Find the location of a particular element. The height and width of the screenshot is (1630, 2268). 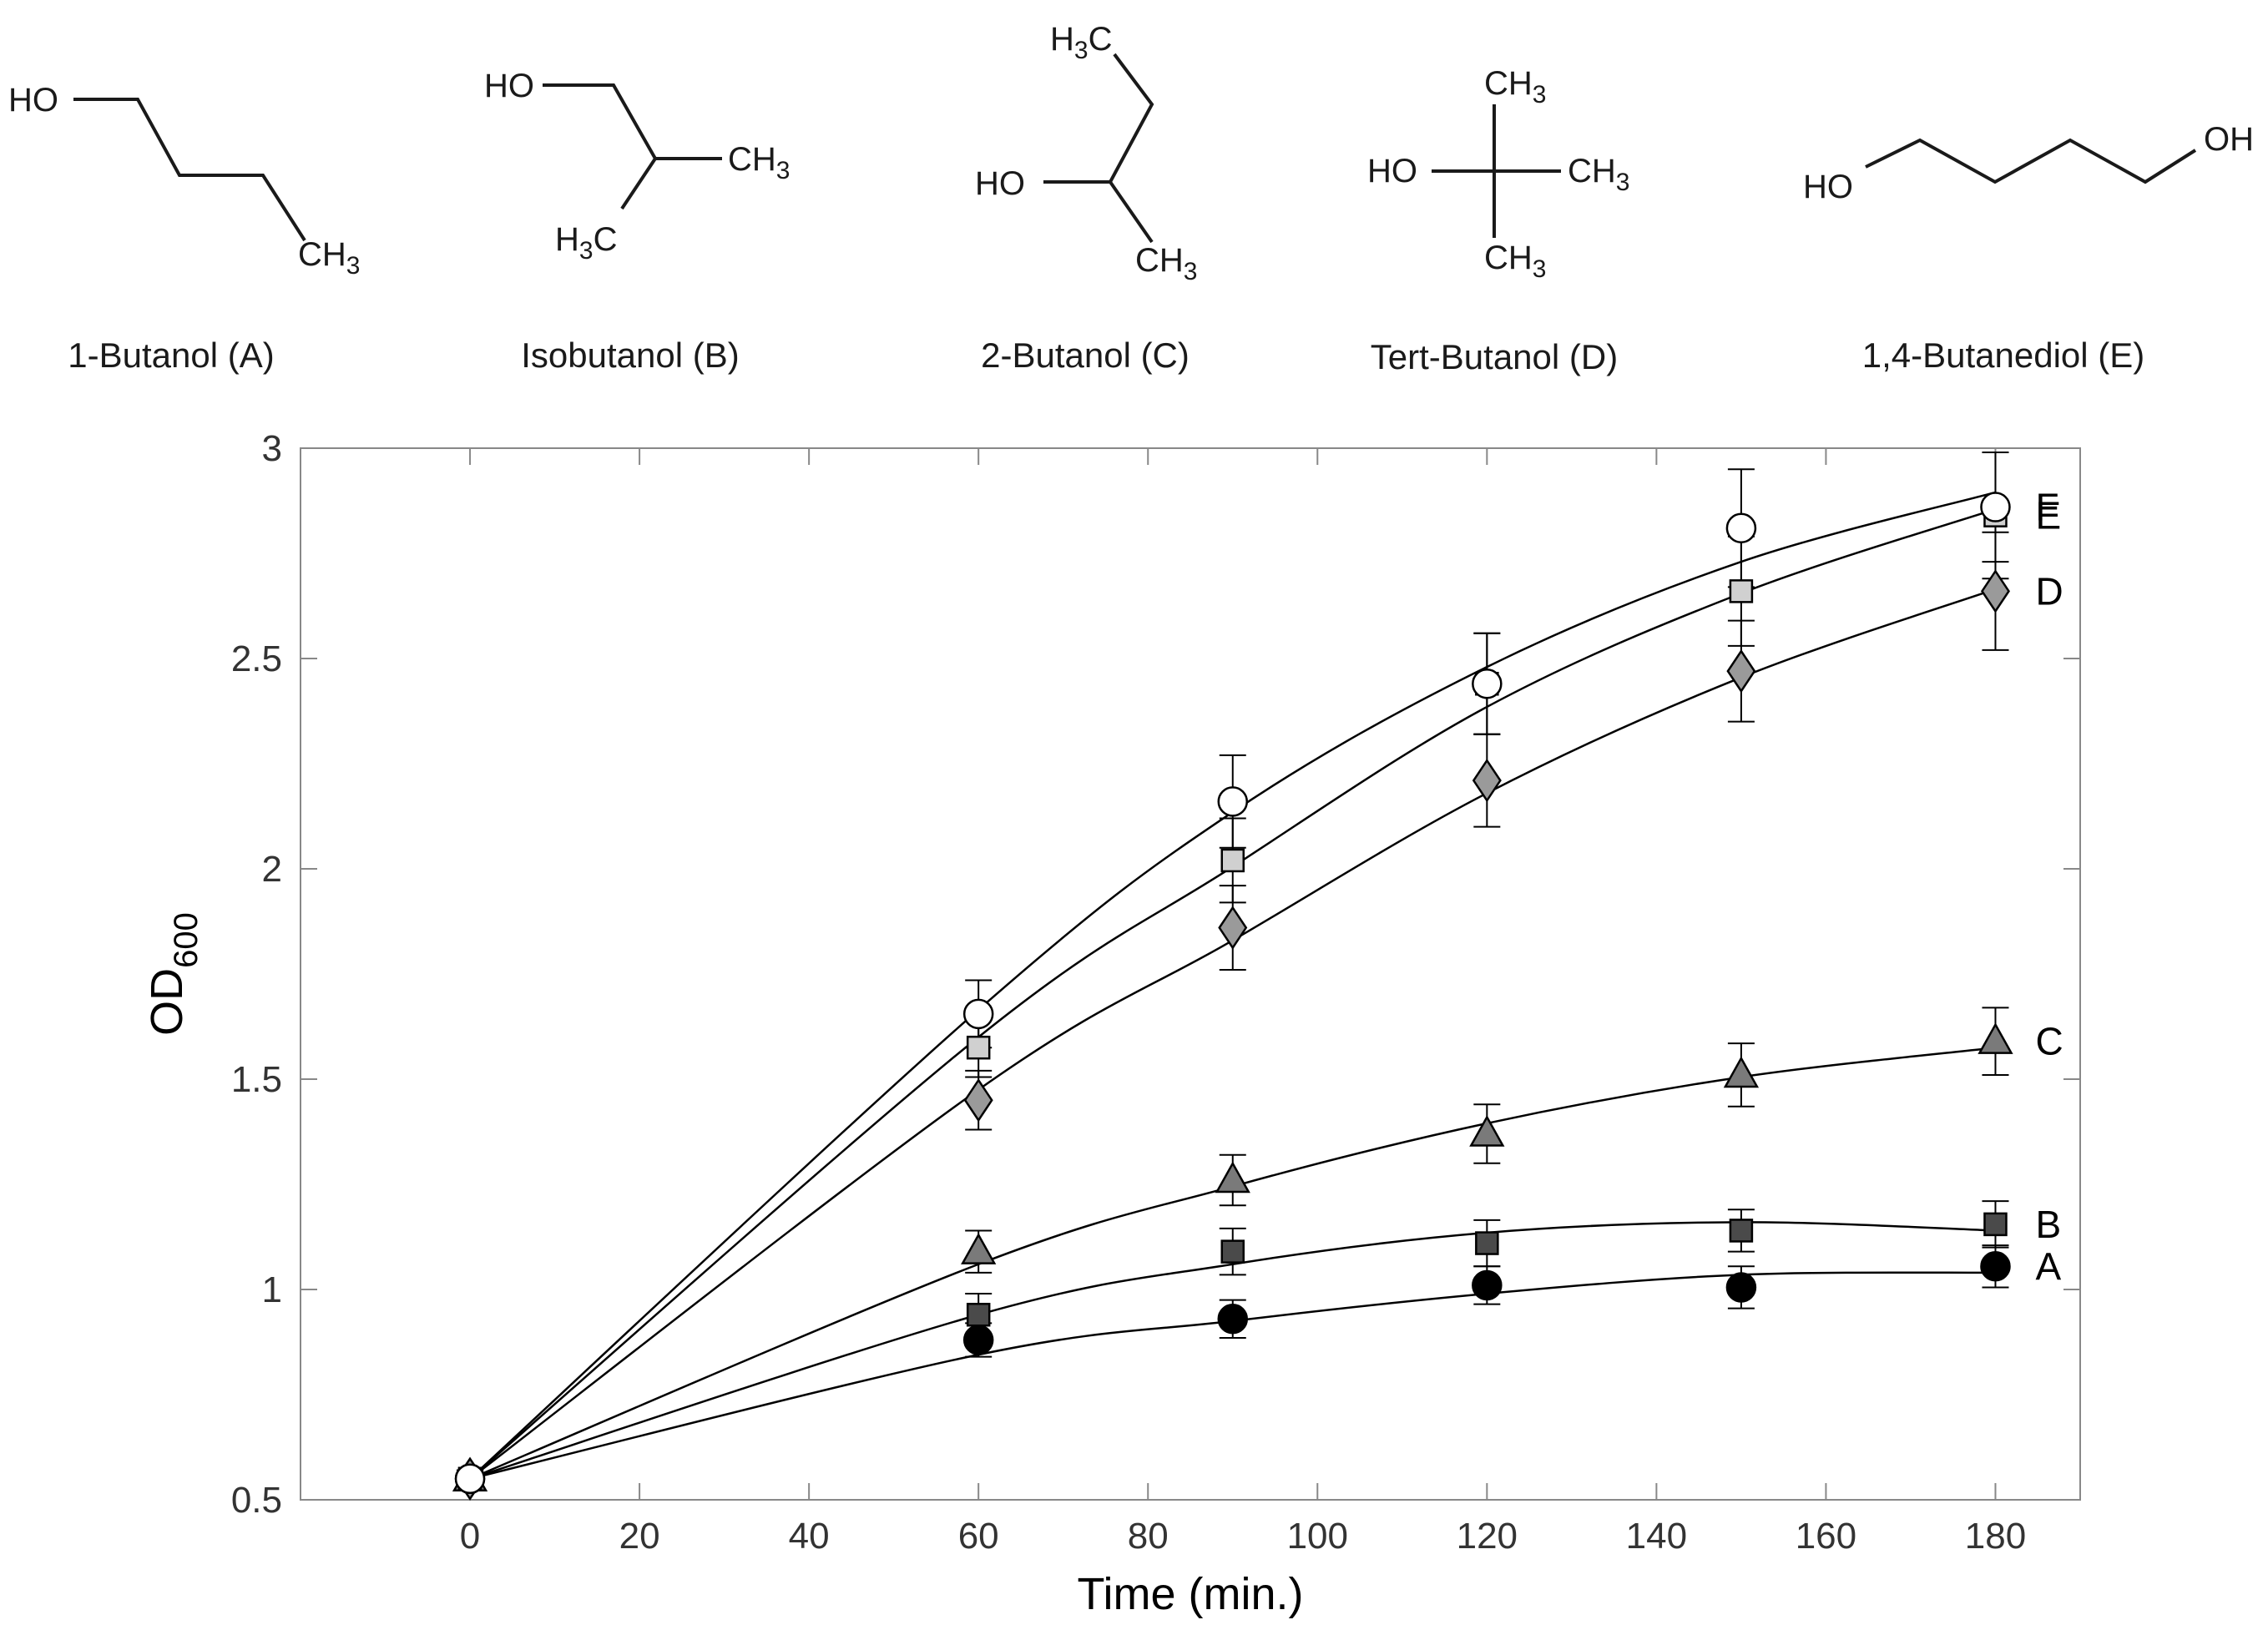

structure-2-butanol is located at coordinates (1098, 148).